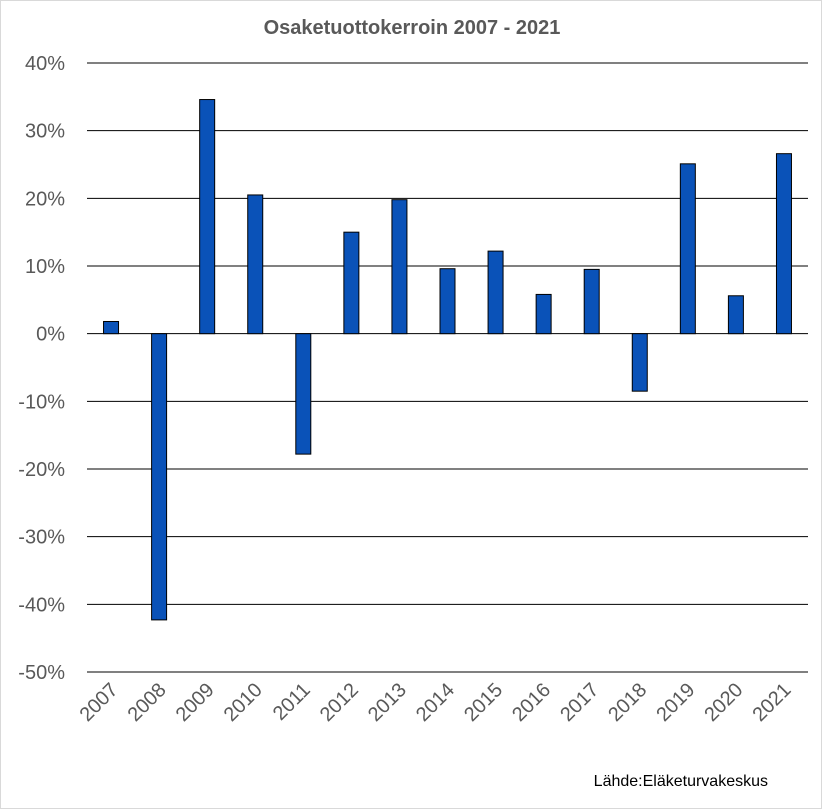 The image size is (822, 810). What do you see at coordinates (495, 292) in the screenshot?
I see `bar-2015` at bounding box center [495, 292].